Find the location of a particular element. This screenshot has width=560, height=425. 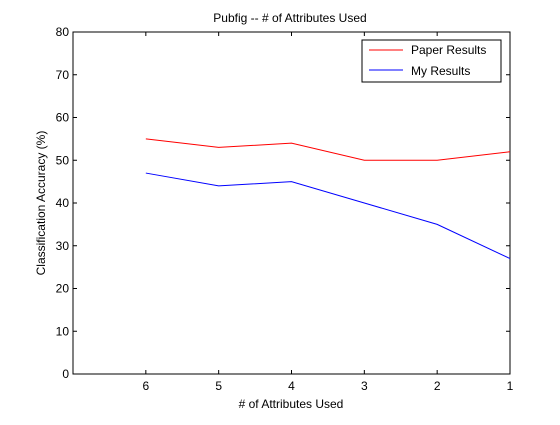

y-axis-label: Classification Accuracy (%) is located at coordinates (41, 203).